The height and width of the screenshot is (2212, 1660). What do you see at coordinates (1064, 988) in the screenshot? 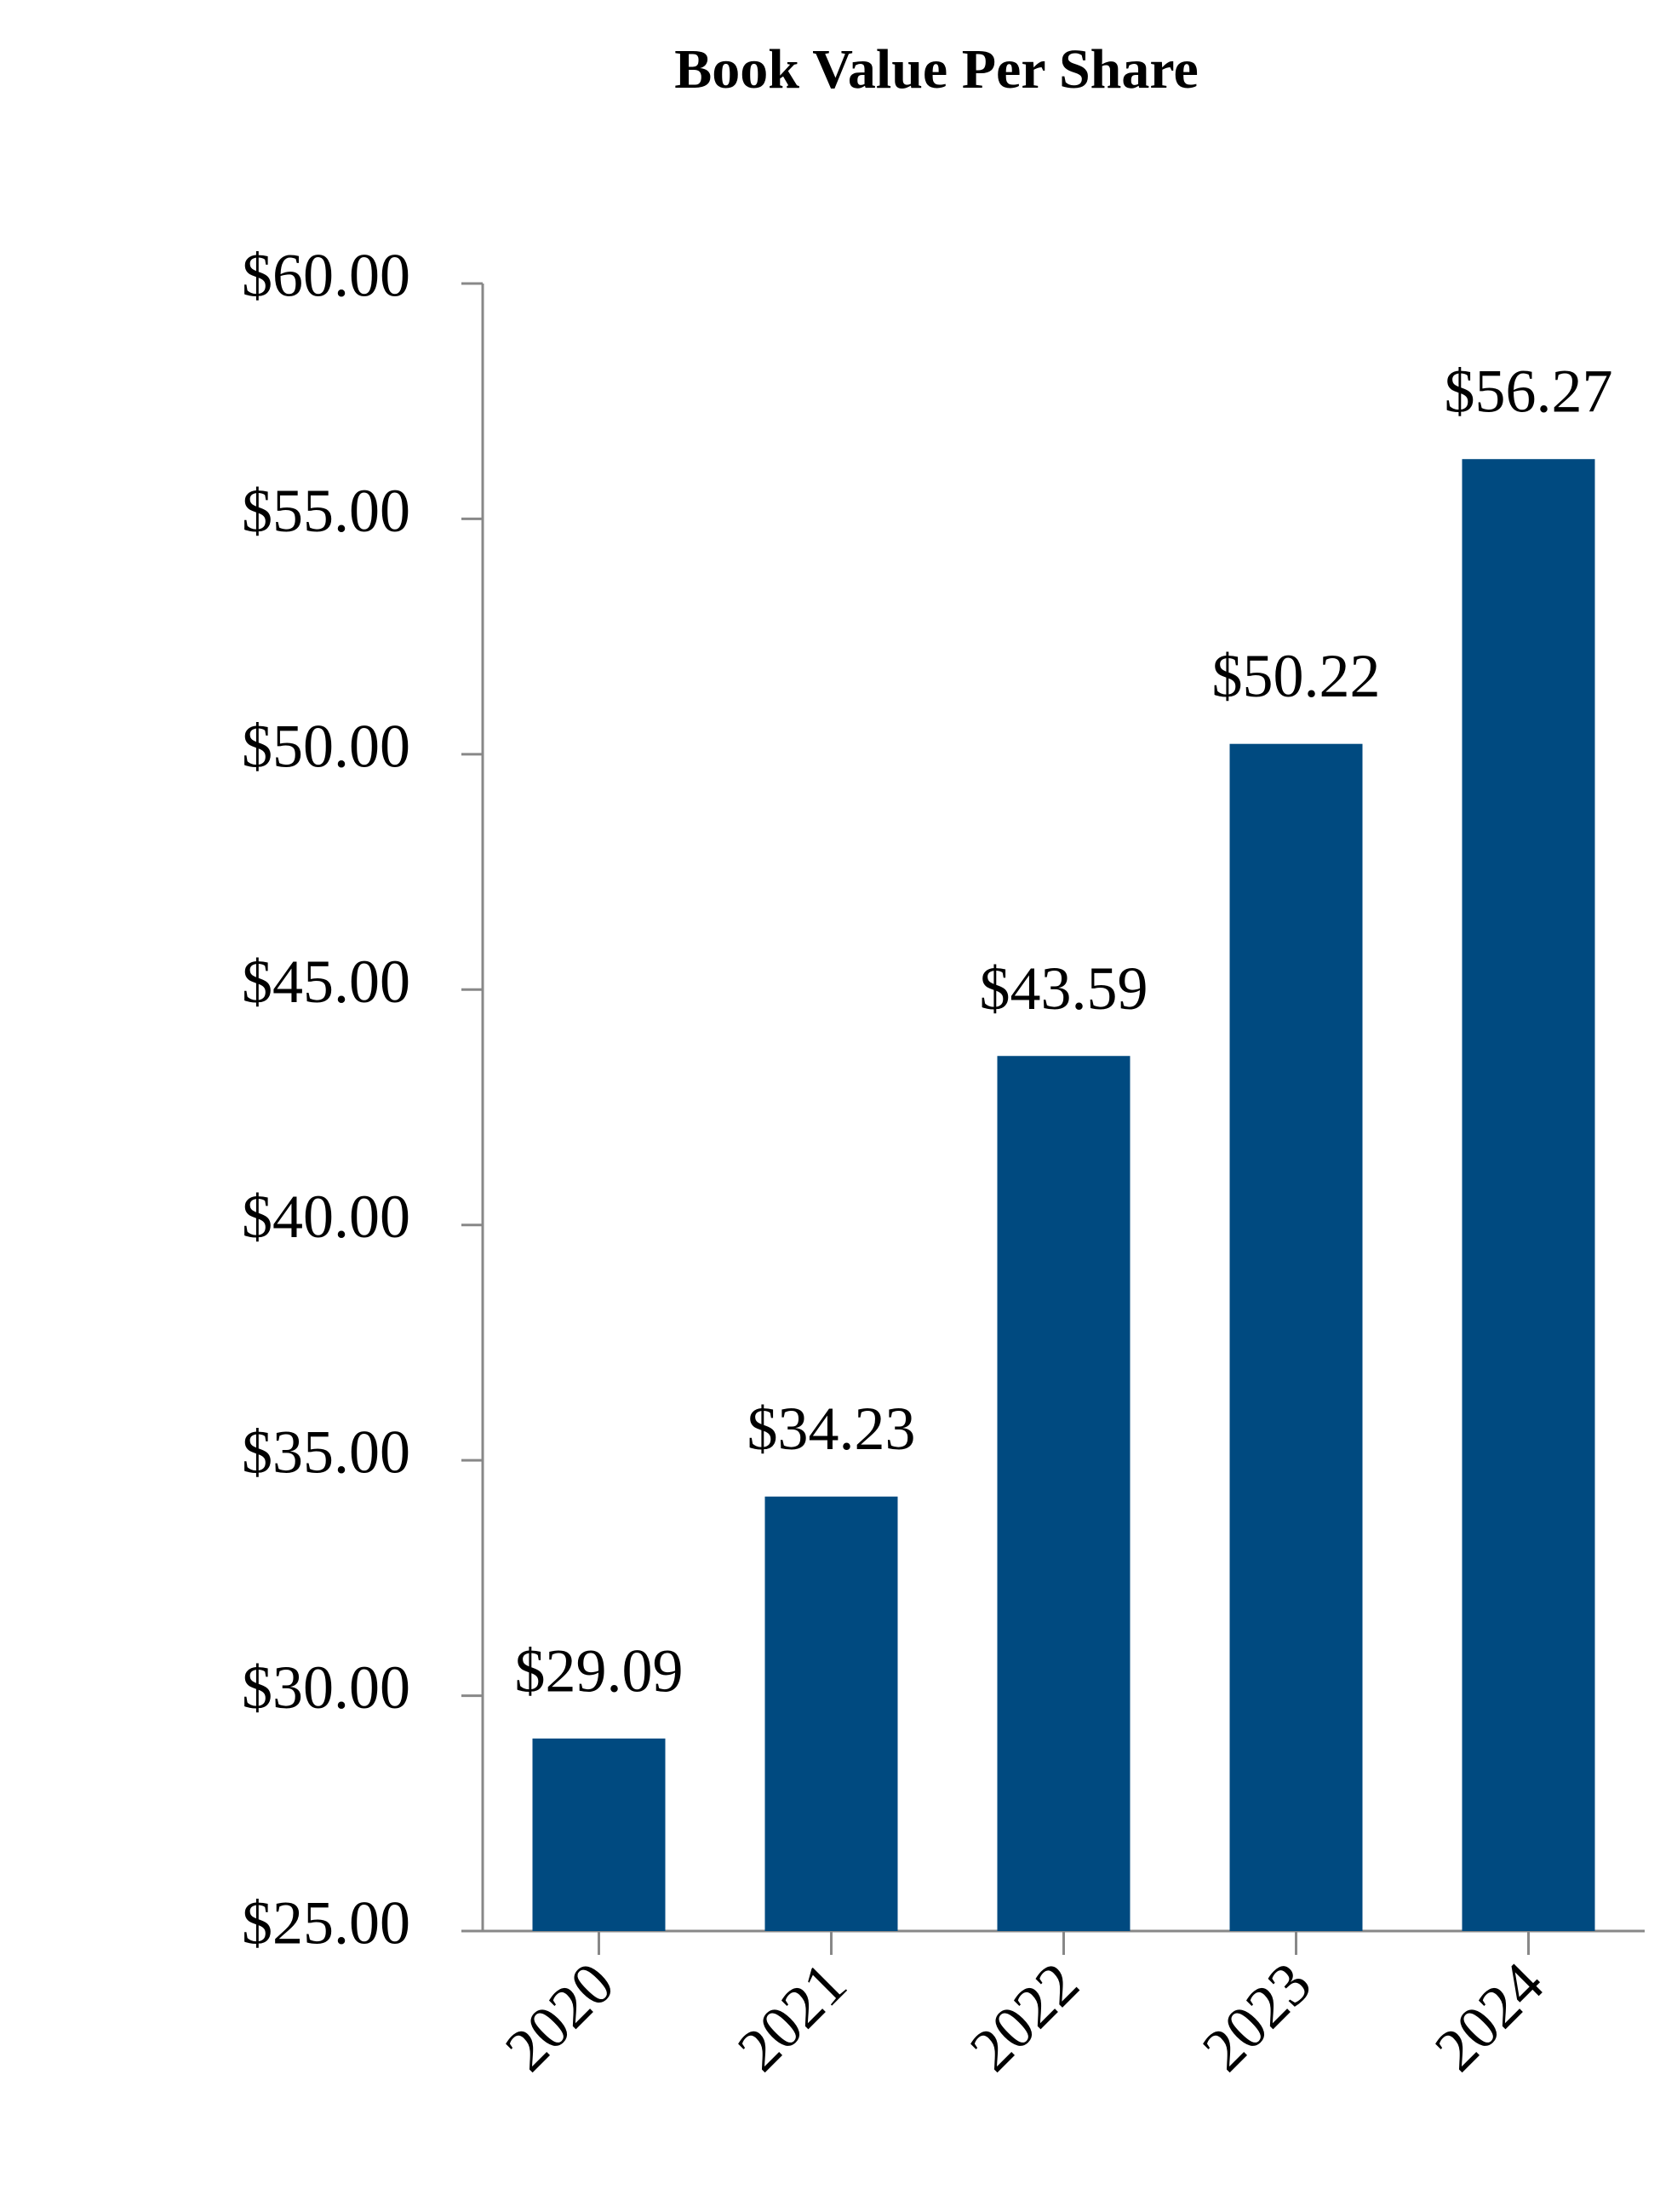
I see `value-label: $43.59` at bounding box center [1064, 988].